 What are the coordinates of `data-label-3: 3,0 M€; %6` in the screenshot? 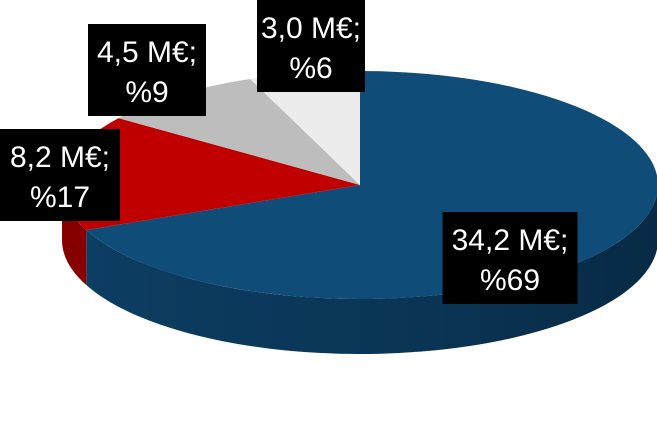 It's located at (311, 46).